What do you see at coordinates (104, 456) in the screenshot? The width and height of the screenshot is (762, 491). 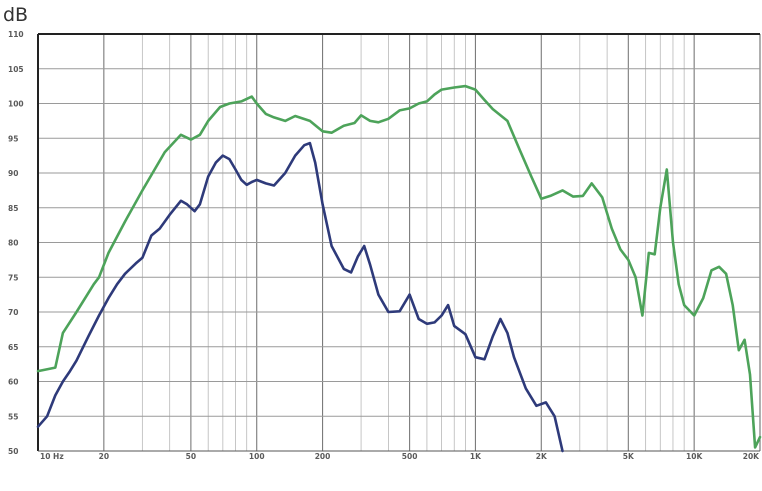 I see `x-tick-label: 20` at bounding box center [104, 456].